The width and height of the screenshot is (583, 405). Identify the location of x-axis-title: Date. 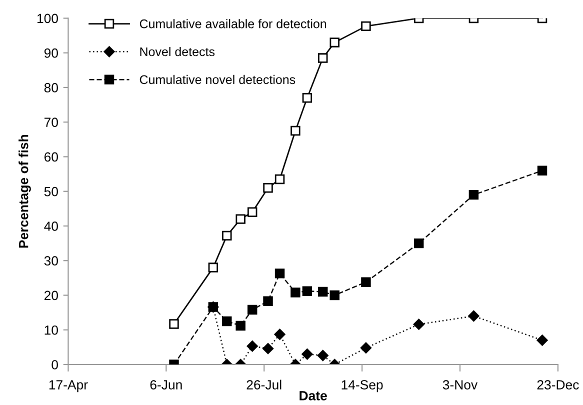
(313, 395).